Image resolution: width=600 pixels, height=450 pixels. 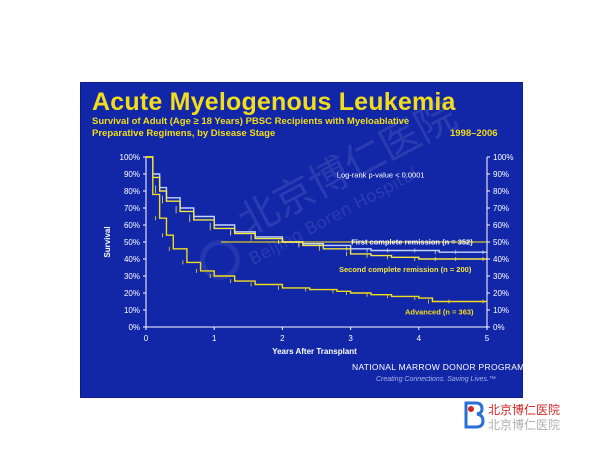 What do you see at coordinates (132, 276) in the screenshot?
I see `y-tick-label-left: 30%` at bounding box center [132, 276].